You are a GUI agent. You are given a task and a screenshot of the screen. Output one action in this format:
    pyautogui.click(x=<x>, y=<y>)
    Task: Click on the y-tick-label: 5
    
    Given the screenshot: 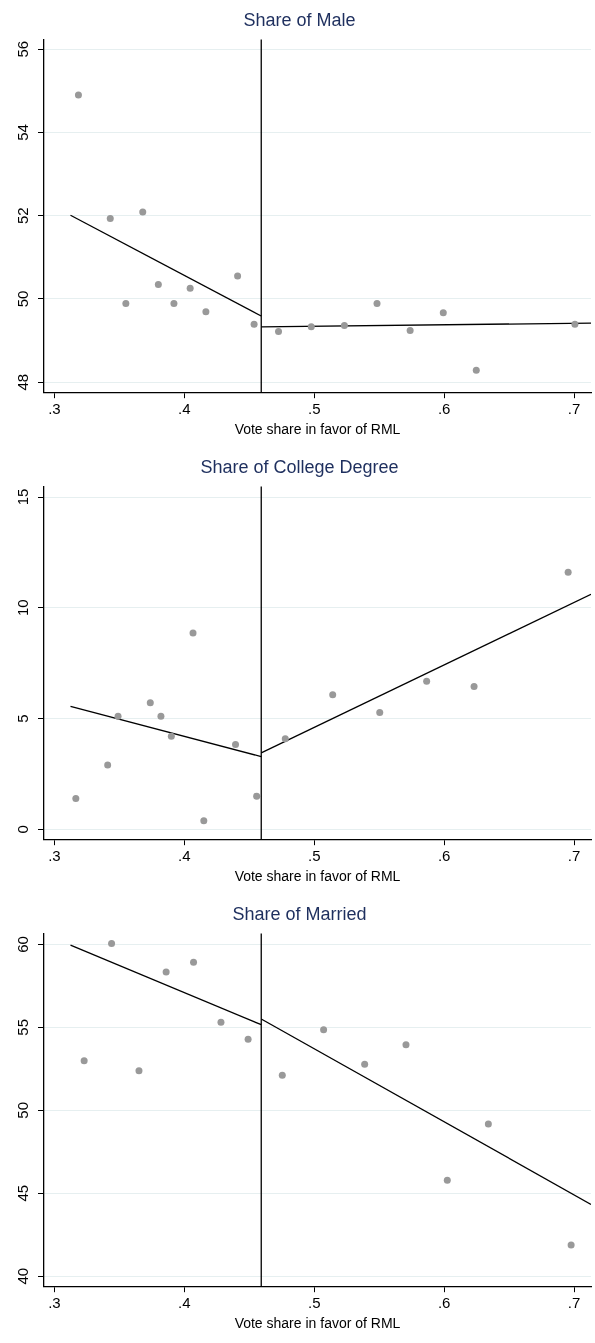 What is the action you would take?
    pyautogui.click(x=23, y=718)
    